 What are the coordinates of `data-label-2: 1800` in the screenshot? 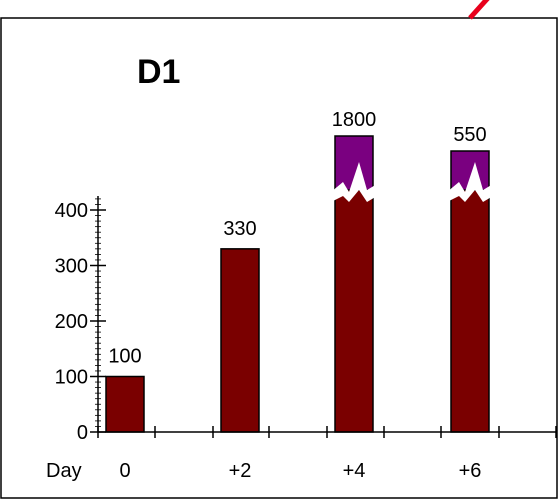 It's located at (354, 120).